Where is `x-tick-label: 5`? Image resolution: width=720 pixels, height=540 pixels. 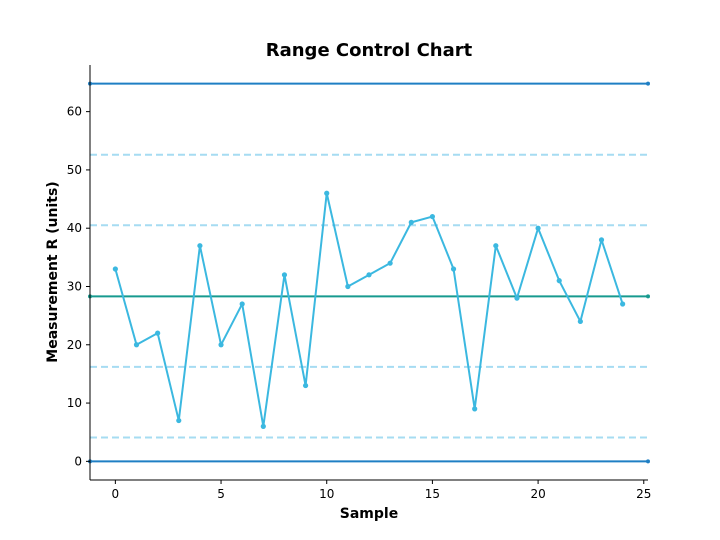 x-tick-label: 5 is located at coordinates (221, 494).